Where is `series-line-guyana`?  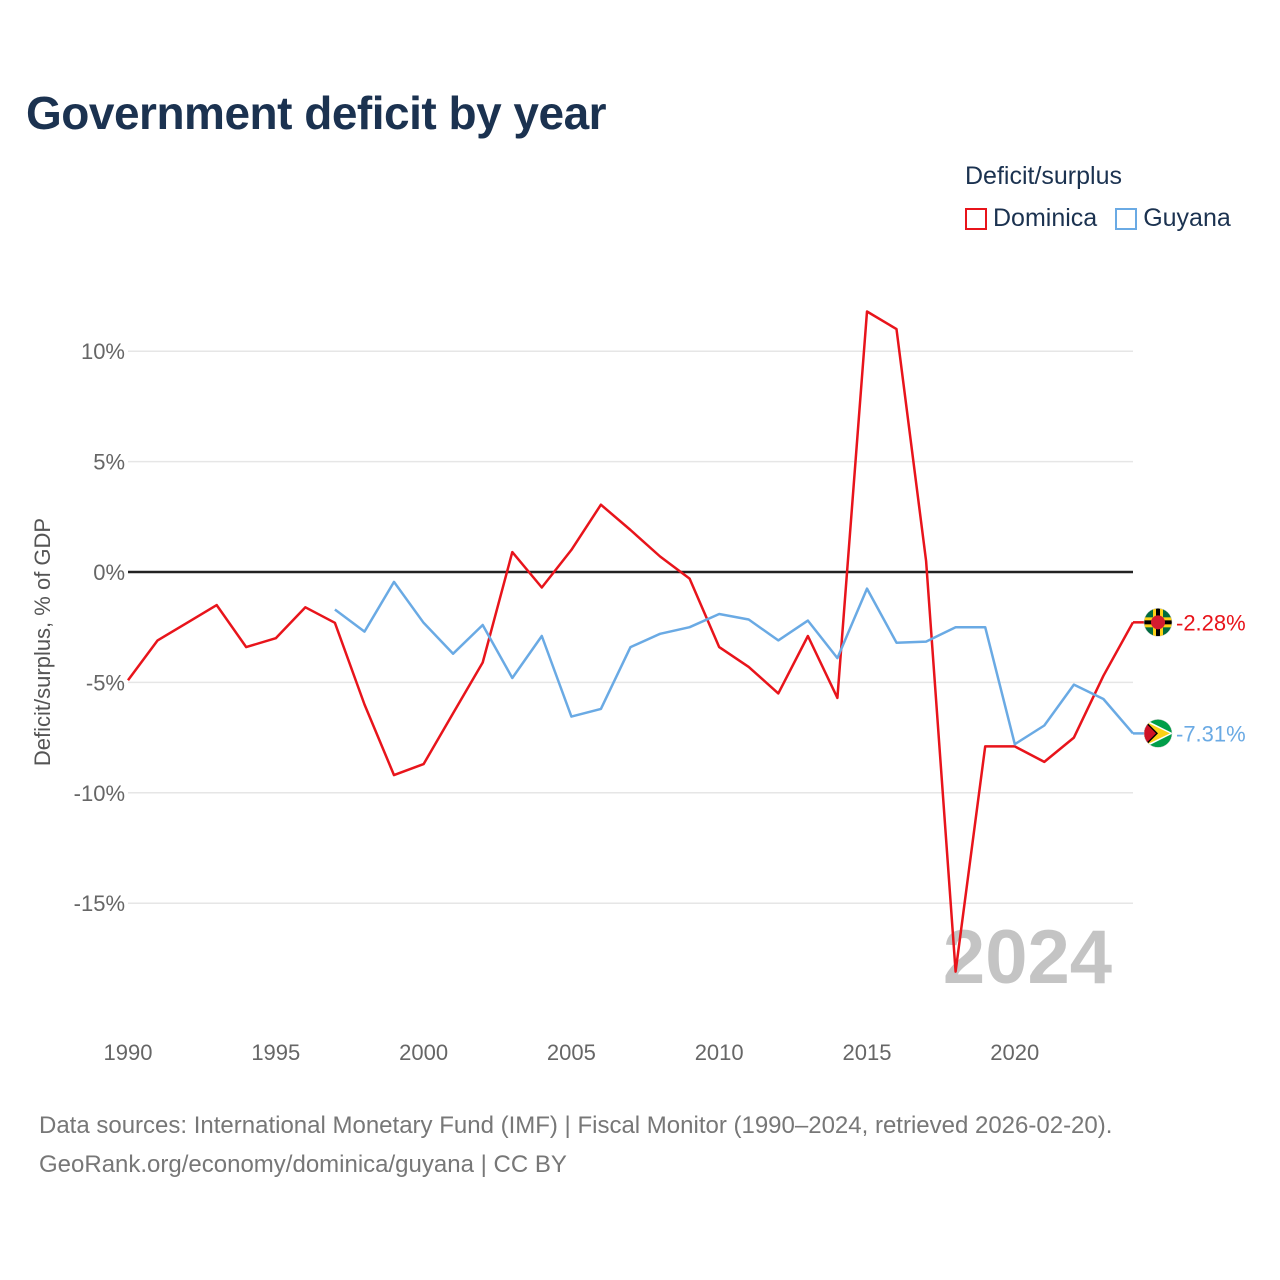 series-line-guyana is located at coordinates (734, 663).